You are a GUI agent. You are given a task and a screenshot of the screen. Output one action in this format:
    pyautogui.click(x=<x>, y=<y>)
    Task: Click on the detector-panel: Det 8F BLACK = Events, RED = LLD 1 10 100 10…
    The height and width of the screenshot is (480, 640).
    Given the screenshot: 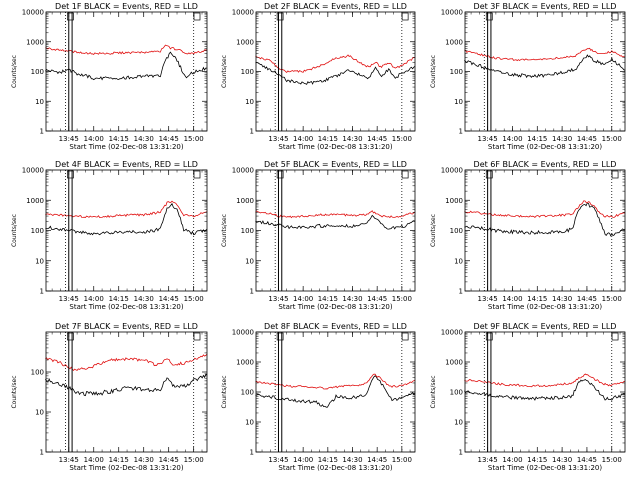 What is the action you would take?
    pyautogui.click(x=318, y=397)
    